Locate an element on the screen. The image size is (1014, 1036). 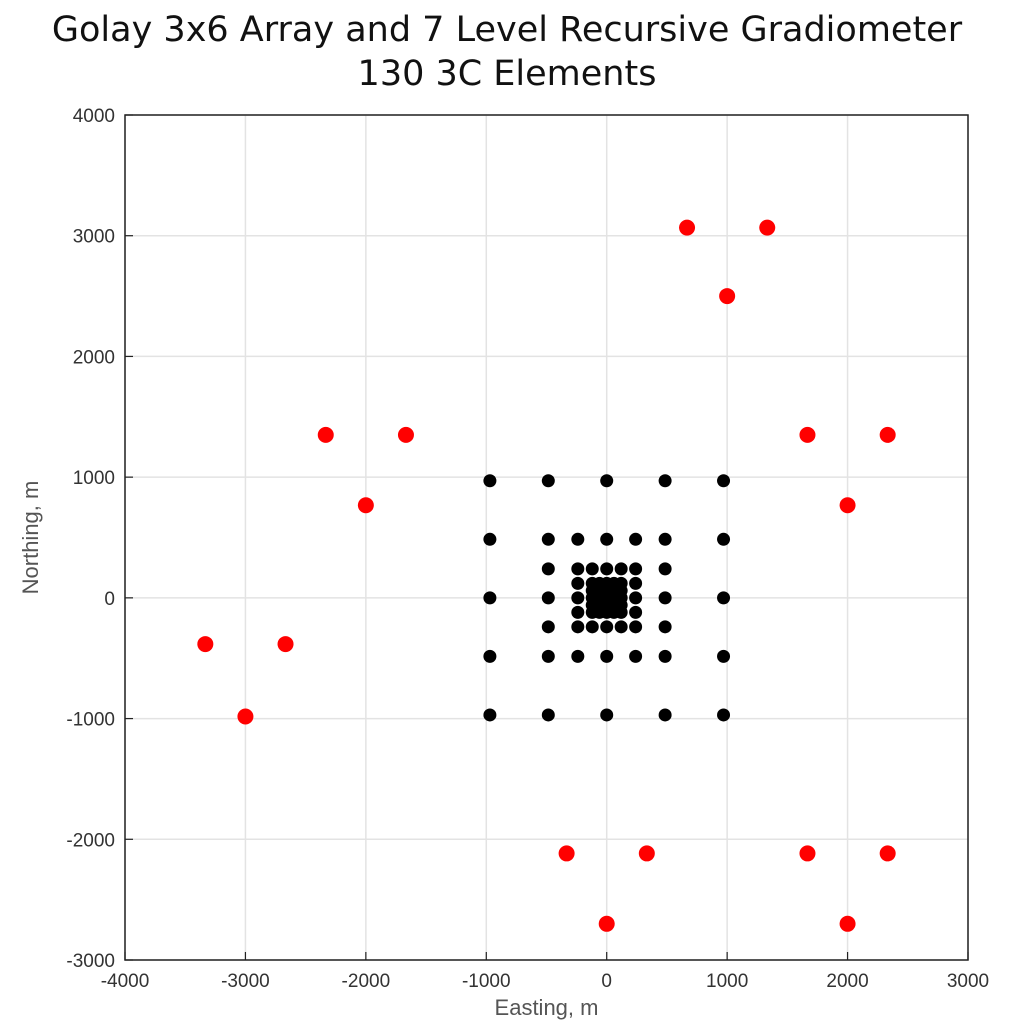
x-tick-label: 0 is located at coordinates (606, 981).